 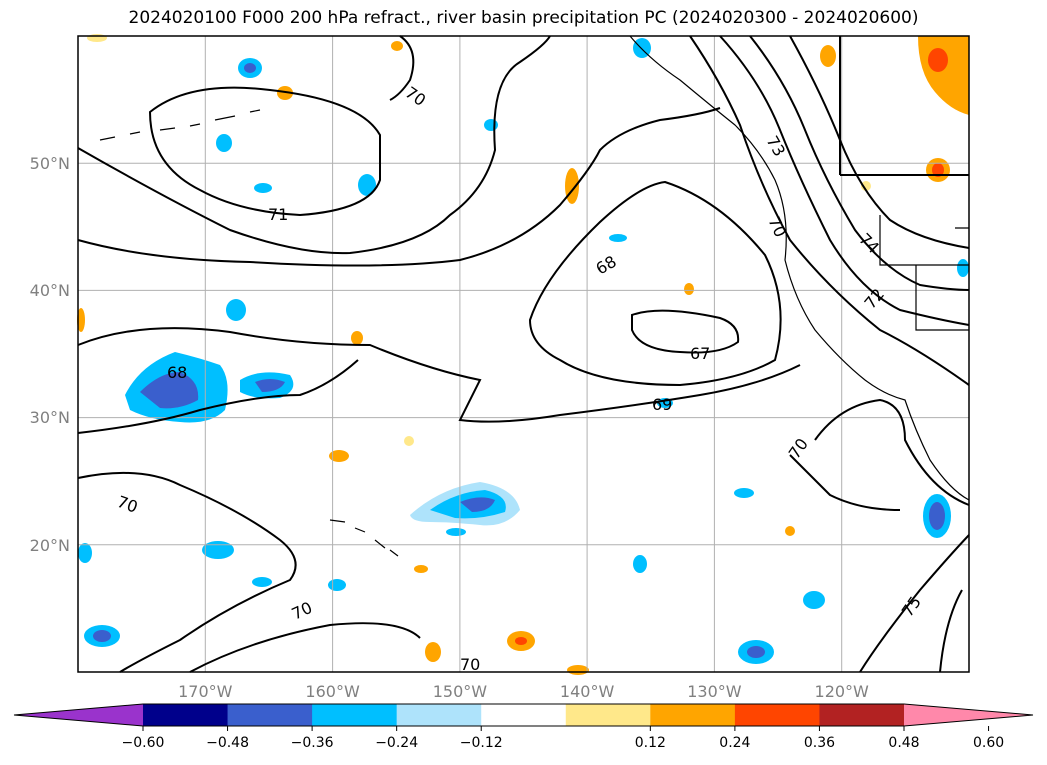 What do you see at coordinates (587, 691) in the screenshot?
I see `lon-tick-label: 140°W` at bounding box center [587, 691].